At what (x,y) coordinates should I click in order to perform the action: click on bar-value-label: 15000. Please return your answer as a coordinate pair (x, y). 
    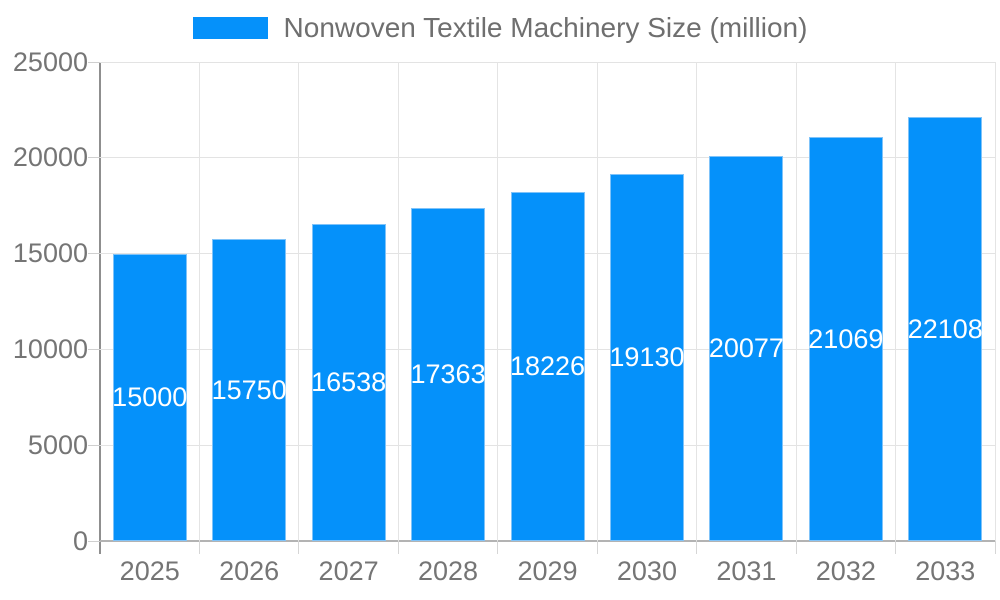
    Looking at the image, I should click on (150, 396).